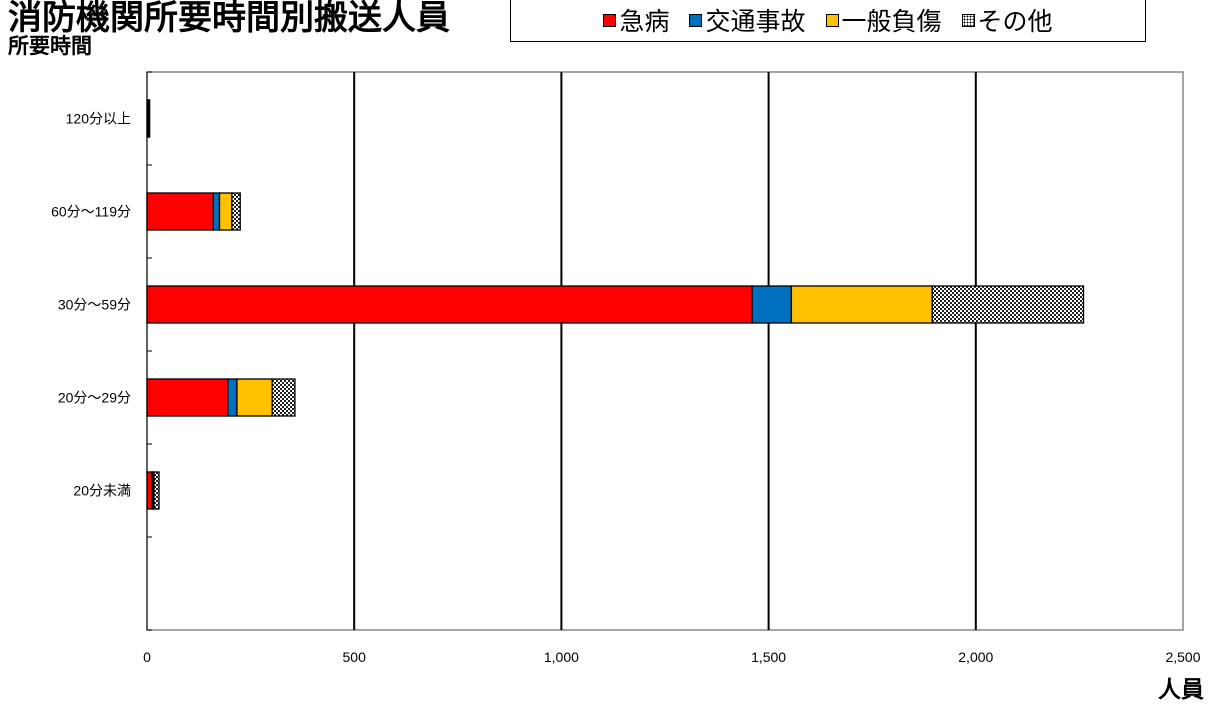 The width and height of the screenshot is (1220, 705). I want to click on legend-swatch-kotsu, so click(696, 20).